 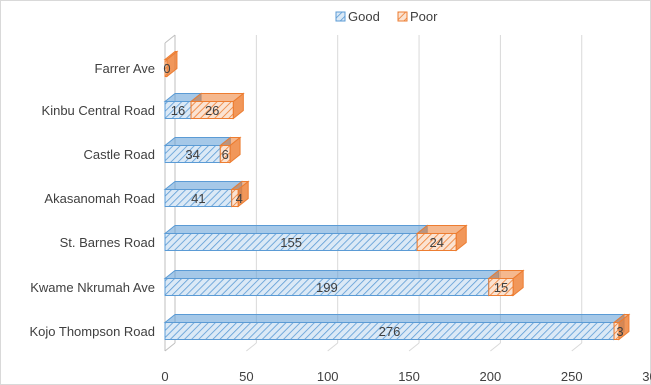 What do you see at coordinates (646, 376) in the screenshot?
I see `x-tick-label: 300` at bounding box center [646, 376].